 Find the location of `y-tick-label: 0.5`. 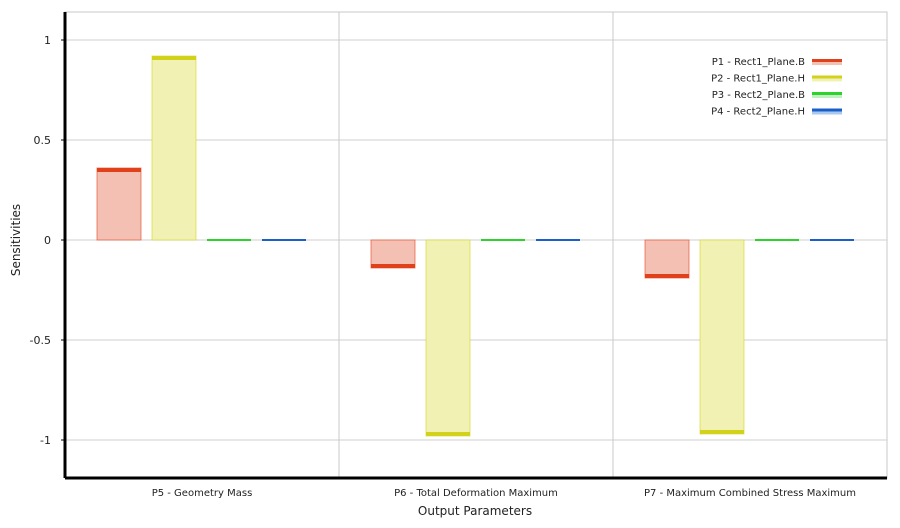

y-tick-label: 0.5 is located at coordinates (43, 140).